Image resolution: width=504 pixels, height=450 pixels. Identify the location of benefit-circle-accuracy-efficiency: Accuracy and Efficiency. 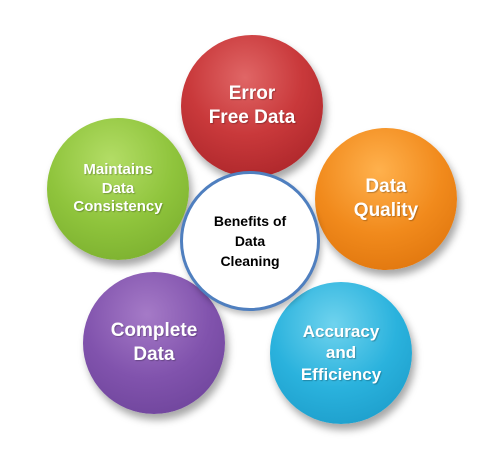
(341, 353).